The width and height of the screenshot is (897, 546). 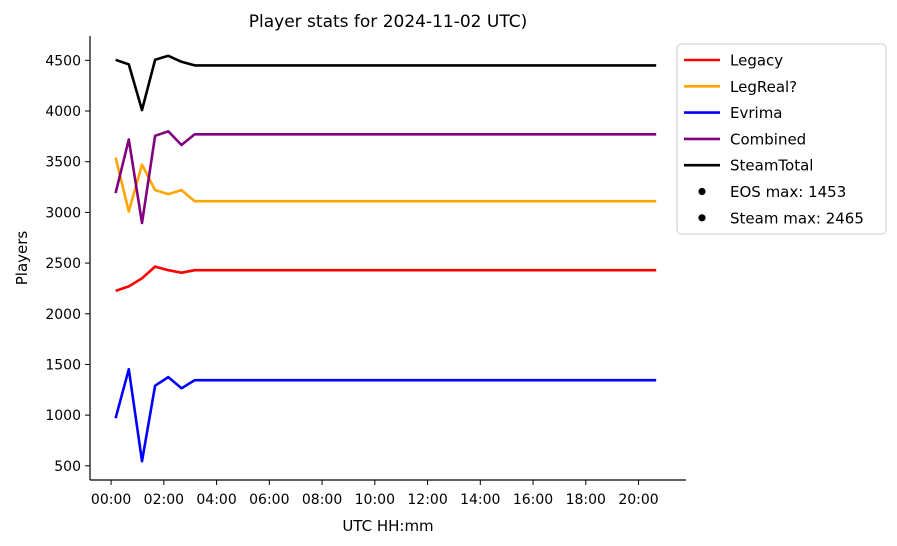 What do you see at coordinates (480, 500) in the screenshot?
I see `x-tick-label: 14:00` at bounding box center [480, 500].